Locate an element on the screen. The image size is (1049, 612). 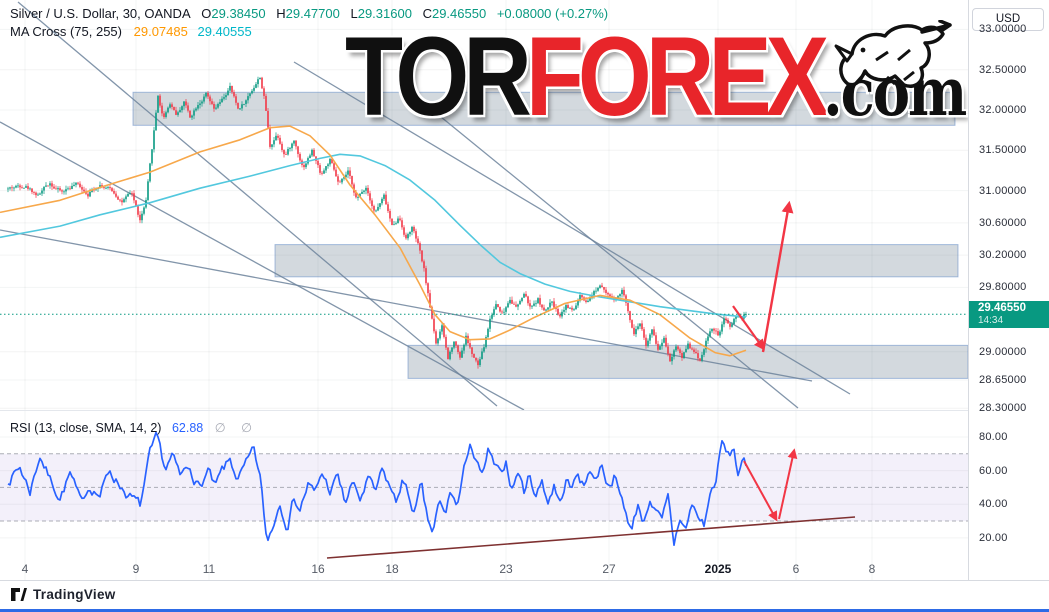
ma-cross-header: MA Cross (75, 255) 29.07485 29.40555 is located at coordinates (131, 31).